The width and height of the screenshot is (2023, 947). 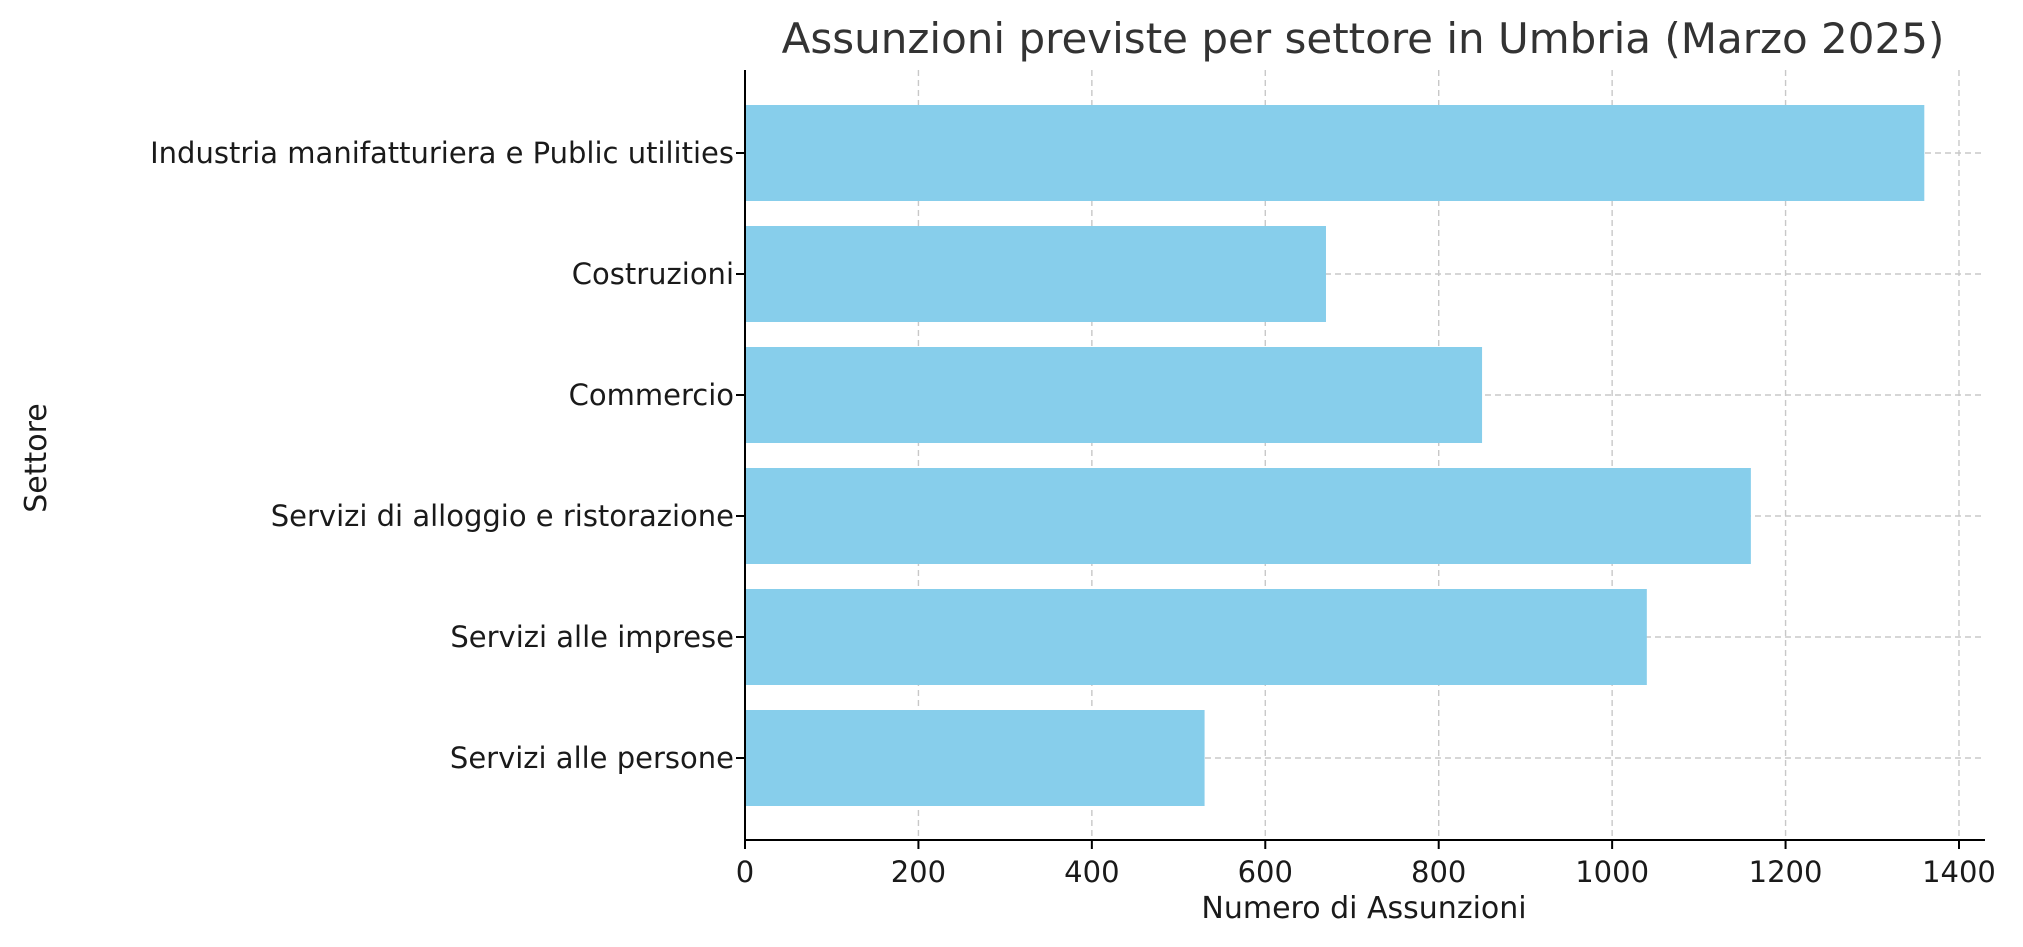 What do you see at coordinates (651, 395) in the screenshot?
I see `y-tick-label: Commercio` at bounding box center [651, 395].